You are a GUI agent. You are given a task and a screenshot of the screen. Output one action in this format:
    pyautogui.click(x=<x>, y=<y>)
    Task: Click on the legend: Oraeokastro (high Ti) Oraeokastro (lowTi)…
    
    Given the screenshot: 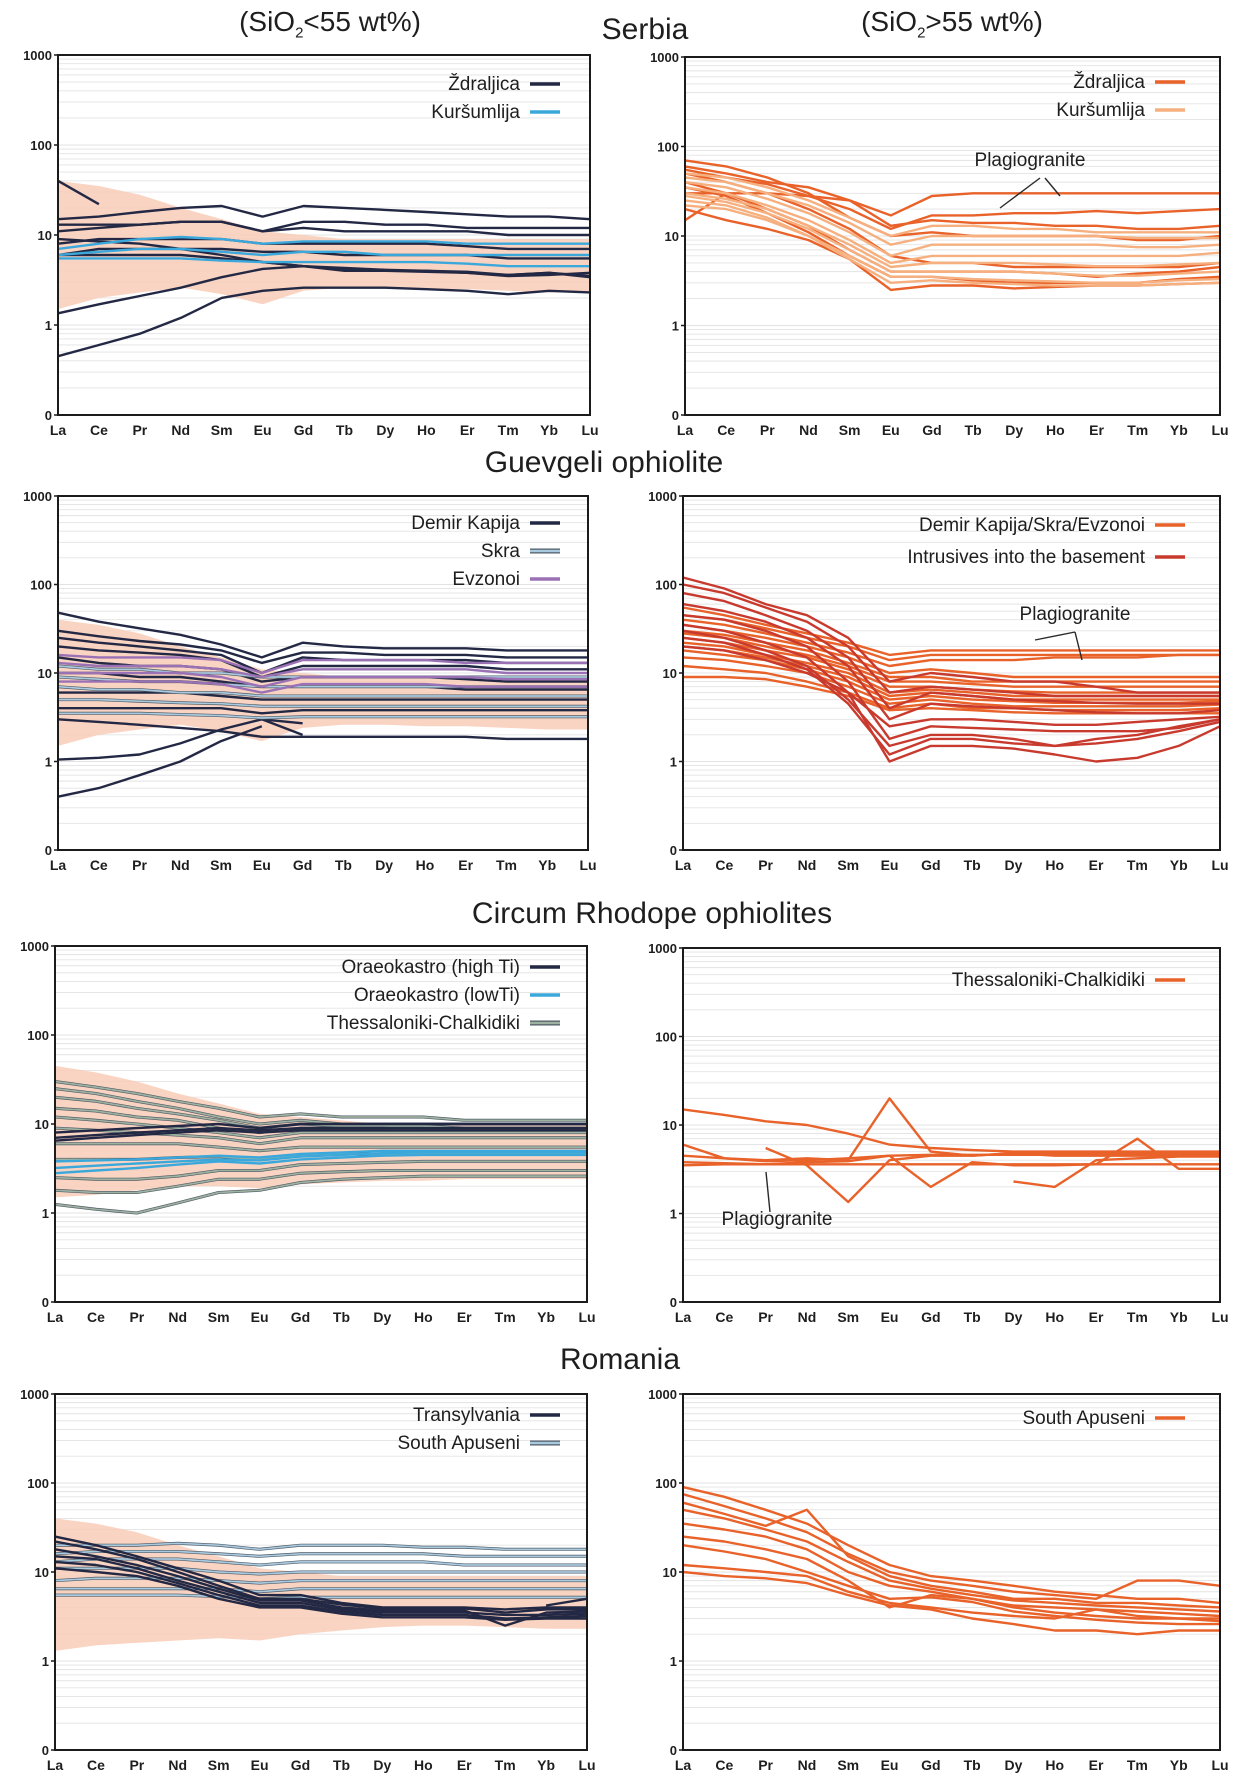 What is the action you would take?
    pyautogui.click(x=443, y=995)
    